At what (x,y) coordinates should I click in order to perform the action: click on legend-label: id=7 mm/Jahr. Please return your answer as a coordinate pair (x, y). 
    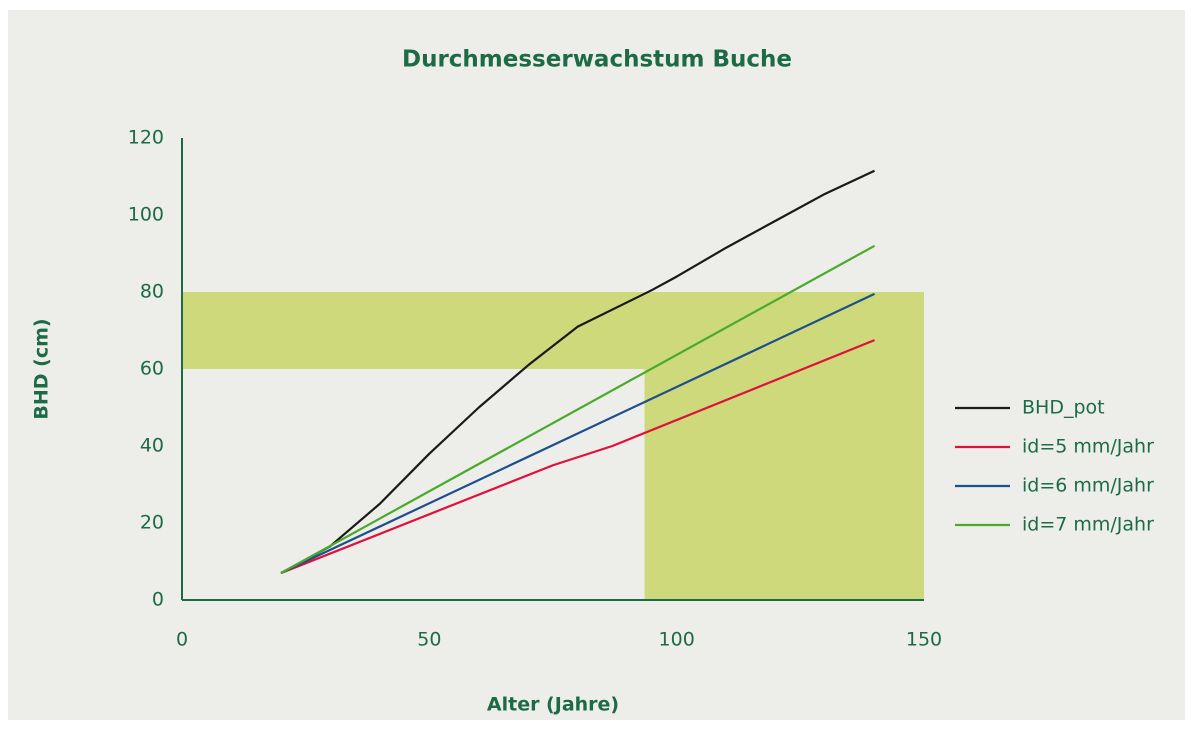
    Looking at the image, I should click on (1088, 525).